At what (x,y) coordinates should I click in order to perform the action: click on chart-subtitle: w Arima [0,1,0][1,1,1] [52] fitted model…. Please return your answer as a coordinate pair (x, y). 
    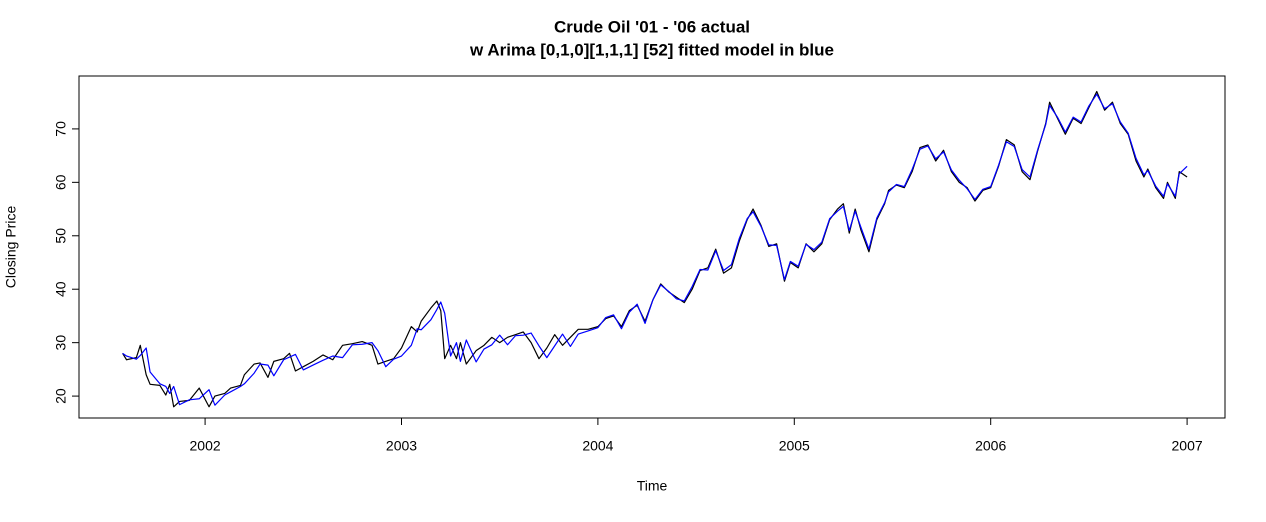
    Looking at the image, I should click on (651, 49).